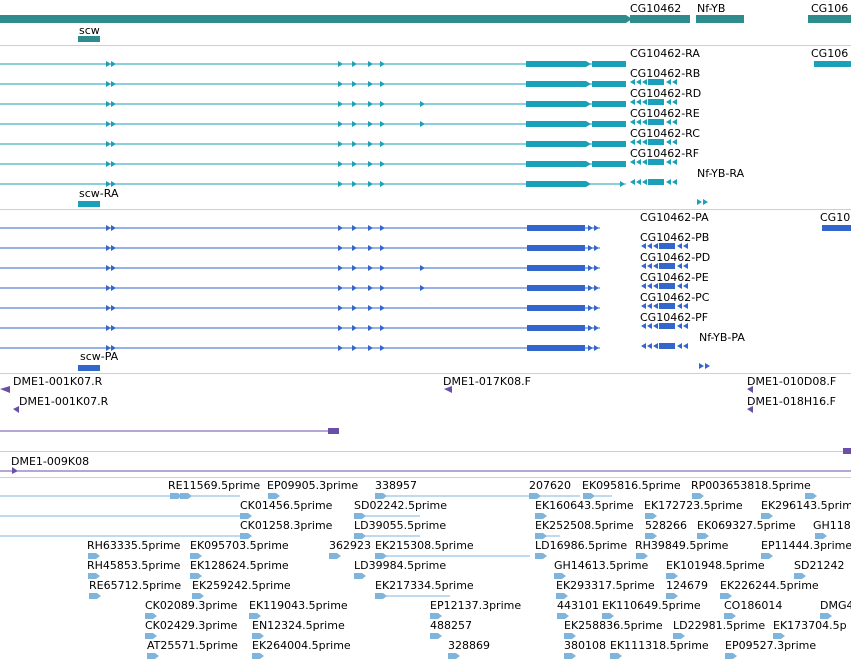 The image size is (851, 661). What do you see at coordinates (660, 19) in the screenshot?
I see `gene-bar-cg10462` at bounding box center [660, 19].